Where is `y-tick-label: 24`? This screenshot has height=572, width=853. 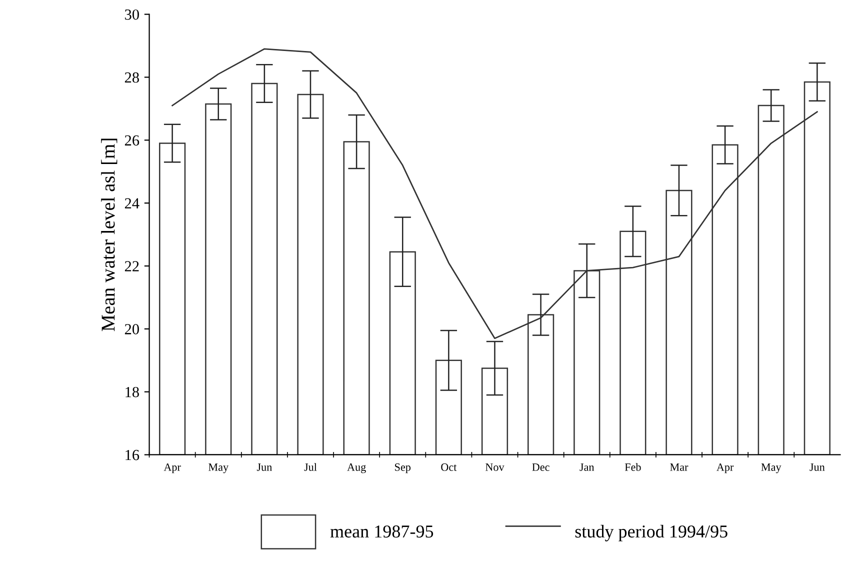
y-tick-label: 24 is located at coordinates (132, 203).